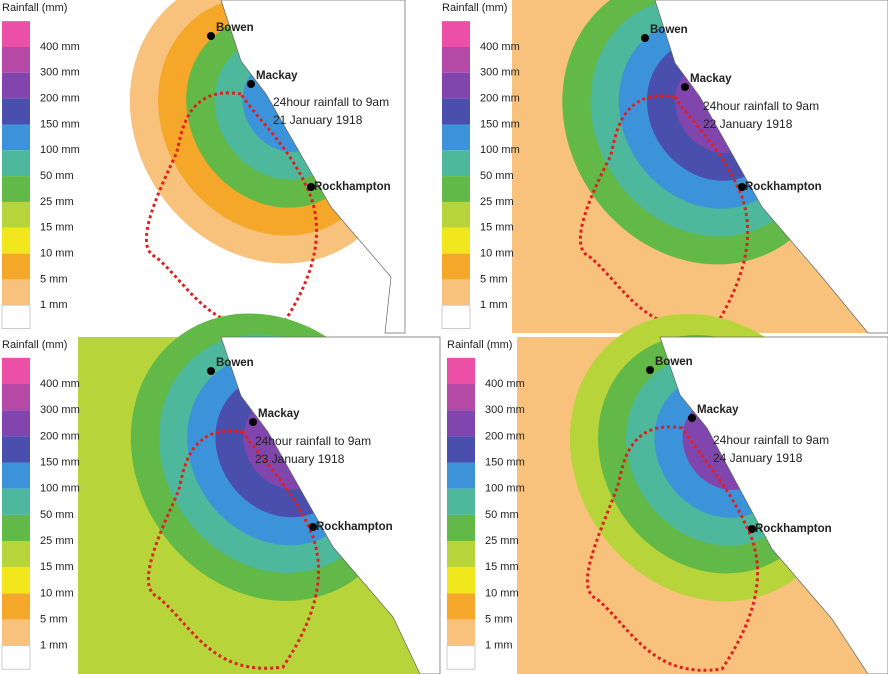  What do you see at coordinates (60, 47) in the screenshot?
I see `legend-label: 400 mm` at bounding box center [60, 47].